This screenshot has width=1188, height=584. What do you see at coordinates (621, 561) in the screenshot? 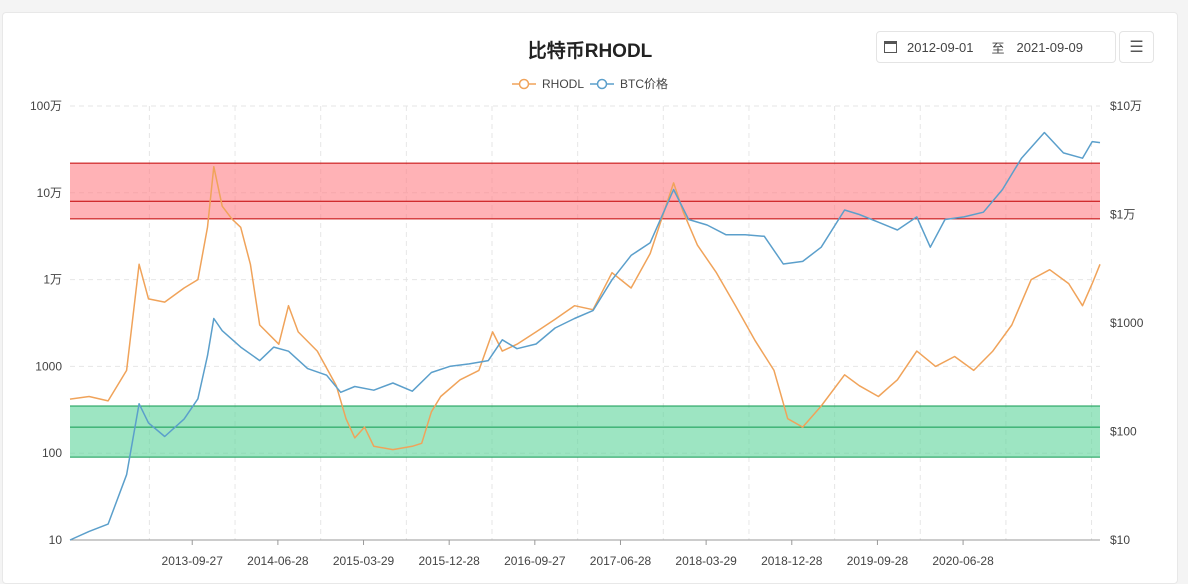
I see `x-tick-label: 2017-06-28` at bounding box center [621, 561].